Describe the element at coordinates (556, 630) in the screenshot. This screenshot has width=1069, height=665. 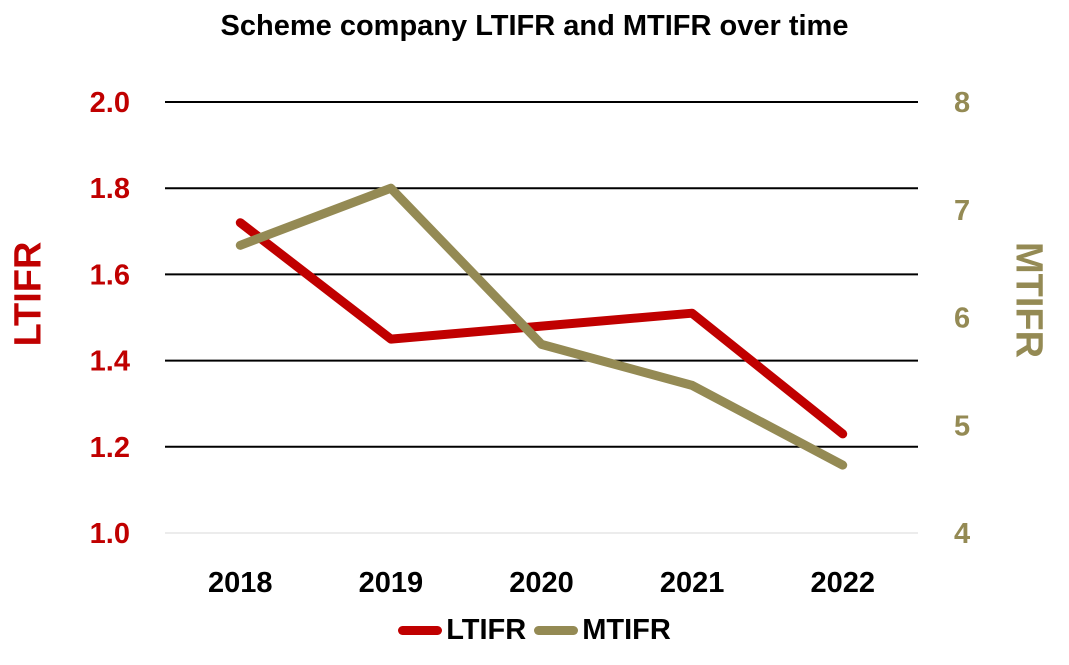
I see `legend-swatch-mtifr` at that location.